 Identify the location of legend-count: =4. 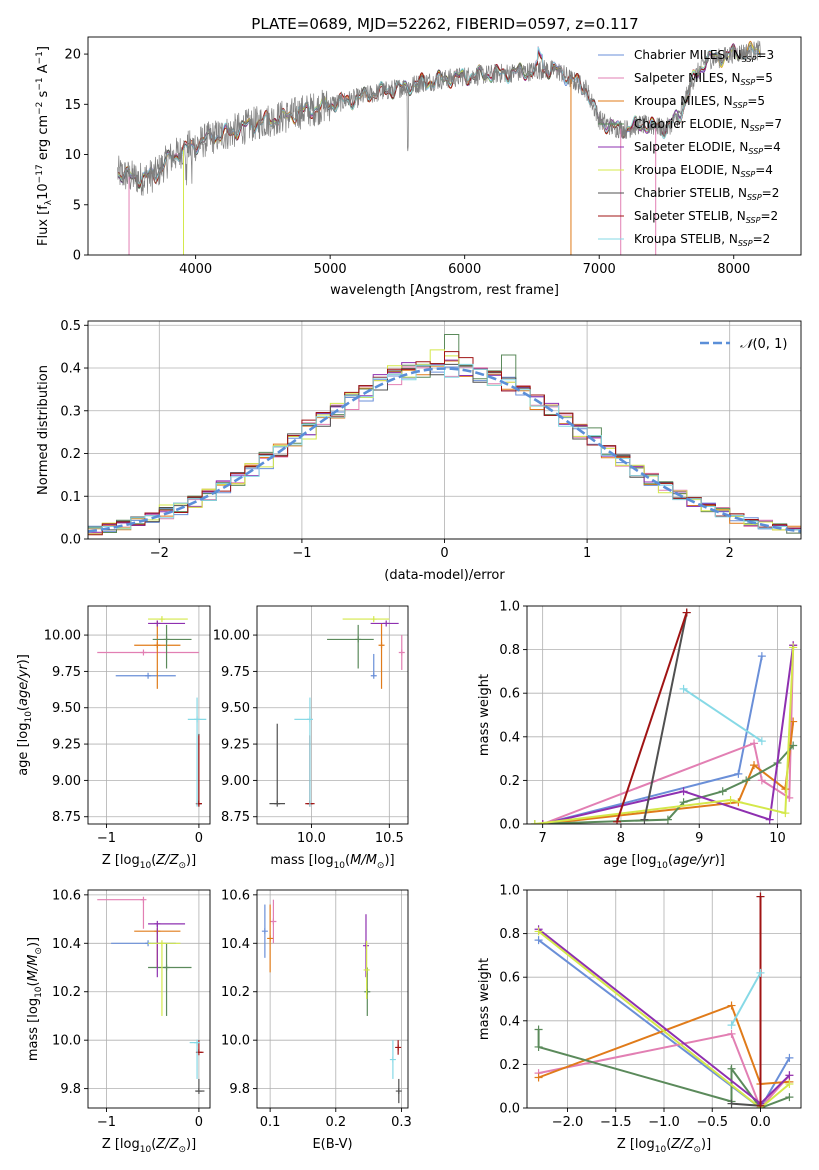
(764, 170).